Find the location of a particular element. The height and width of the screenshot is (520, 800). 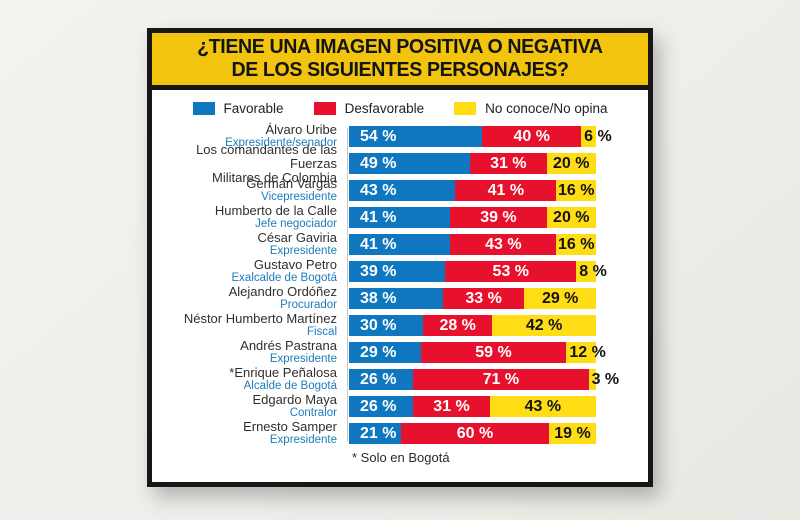

person-name: Ernesto Samper is located at coordinates (290, 426).